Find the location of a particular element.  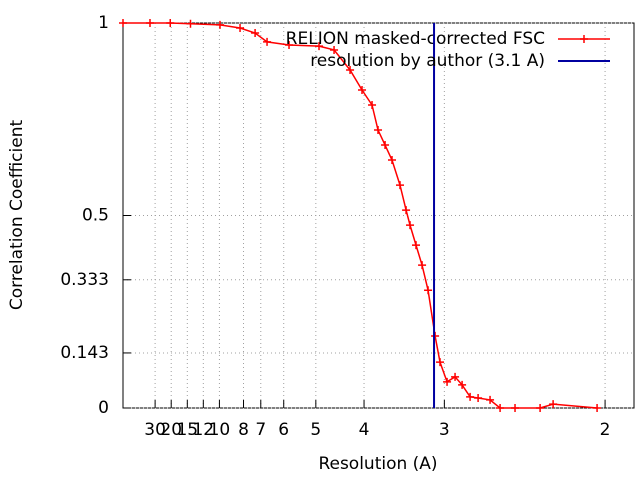

y-tick-label: 1 is located at coordinates (103, 23).